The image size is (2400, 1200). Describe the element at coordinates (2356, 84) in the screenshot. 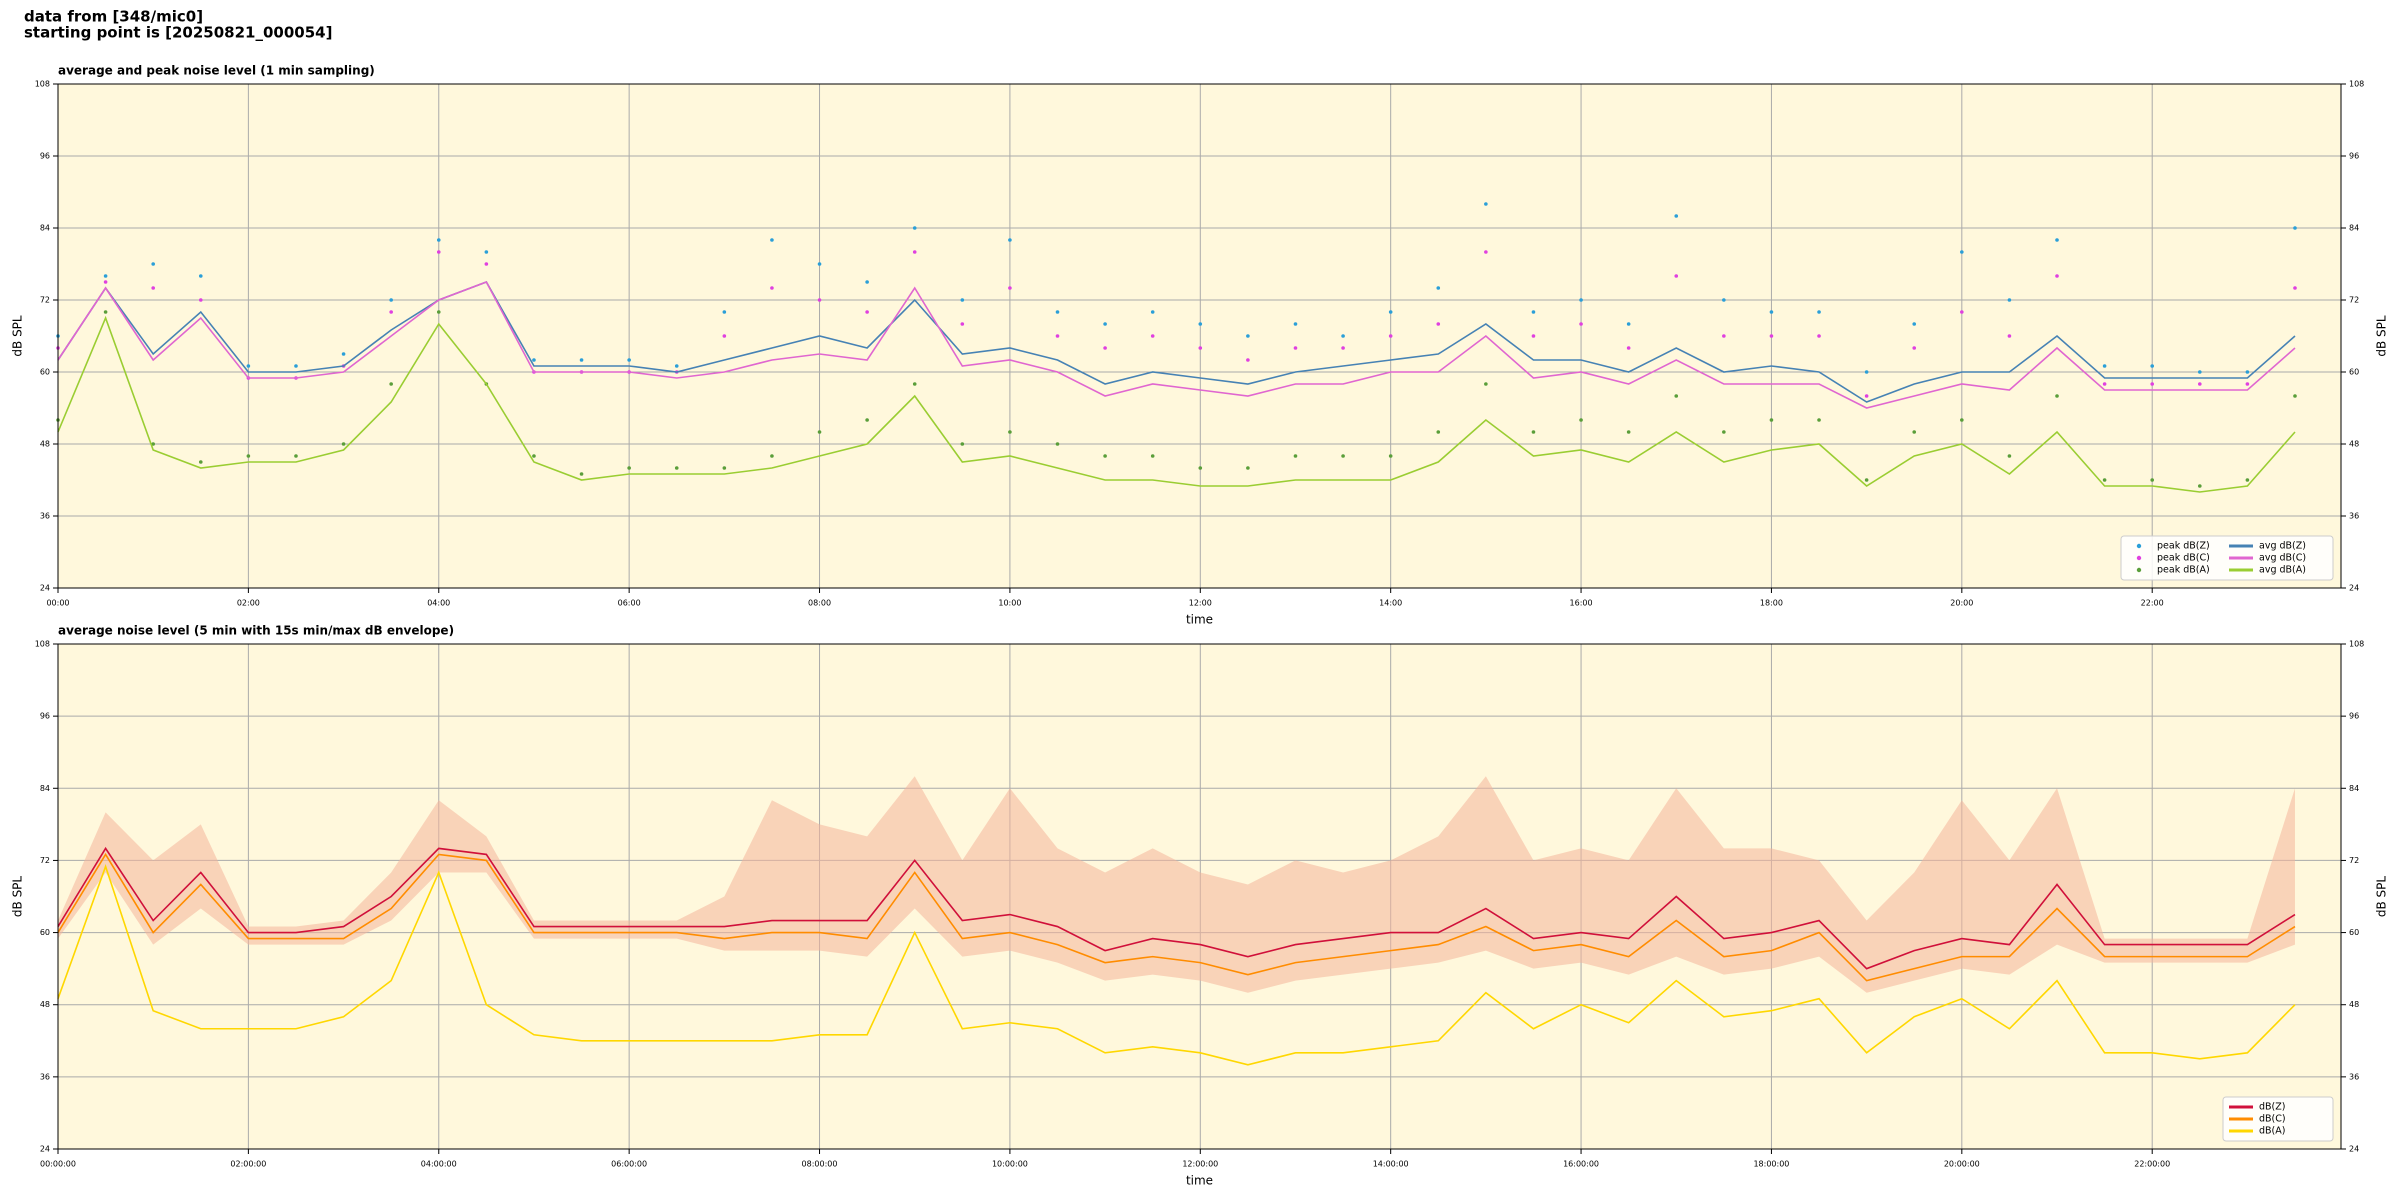

I see `y2-tick-label: 108` at that location.